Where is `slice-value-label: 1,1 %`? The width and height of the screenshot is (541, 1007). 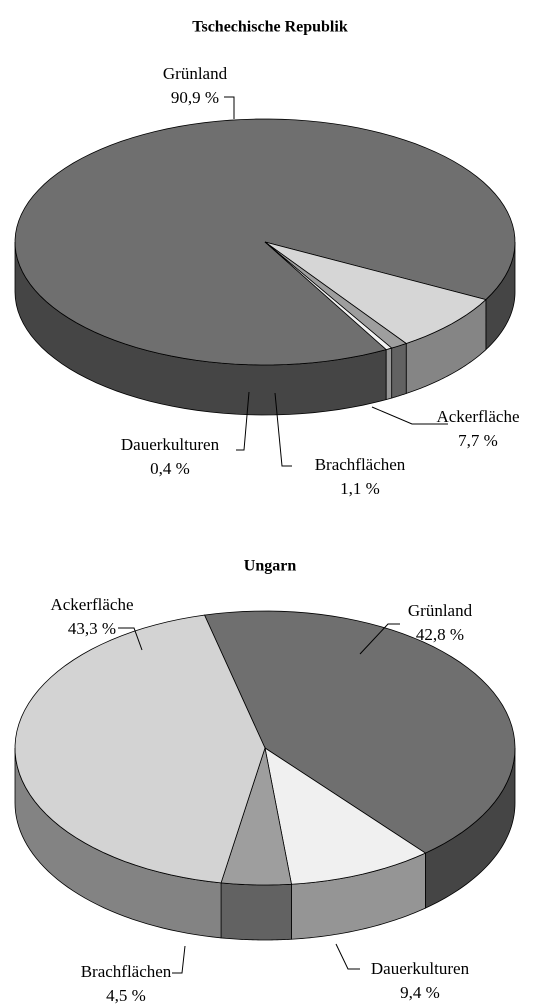 slice-value-label: 1,1 % is located at coordinates (360, 488).